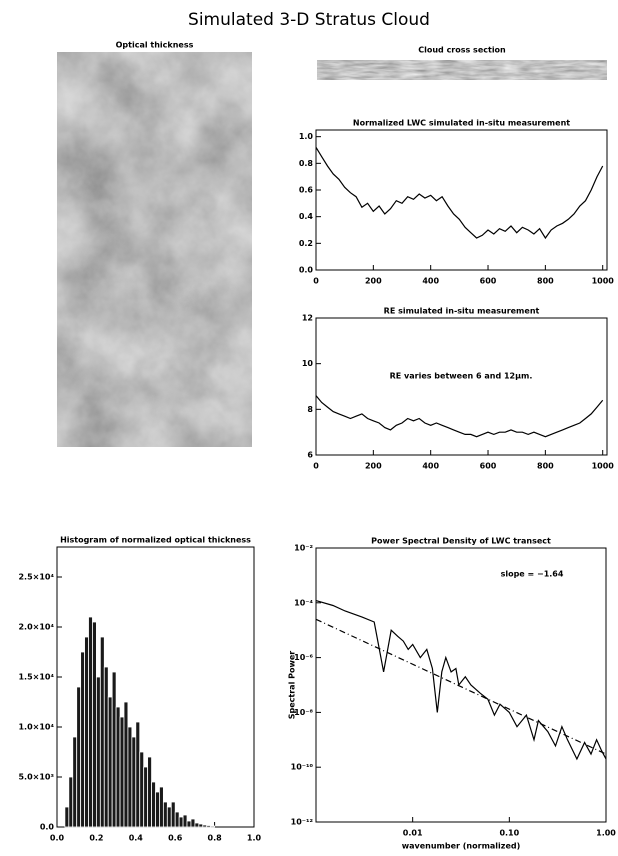  What do you see at coordinates (155, 45) in the screenshot?
I see `panel-title: Optical thickness` at bounding box center [155, 45].